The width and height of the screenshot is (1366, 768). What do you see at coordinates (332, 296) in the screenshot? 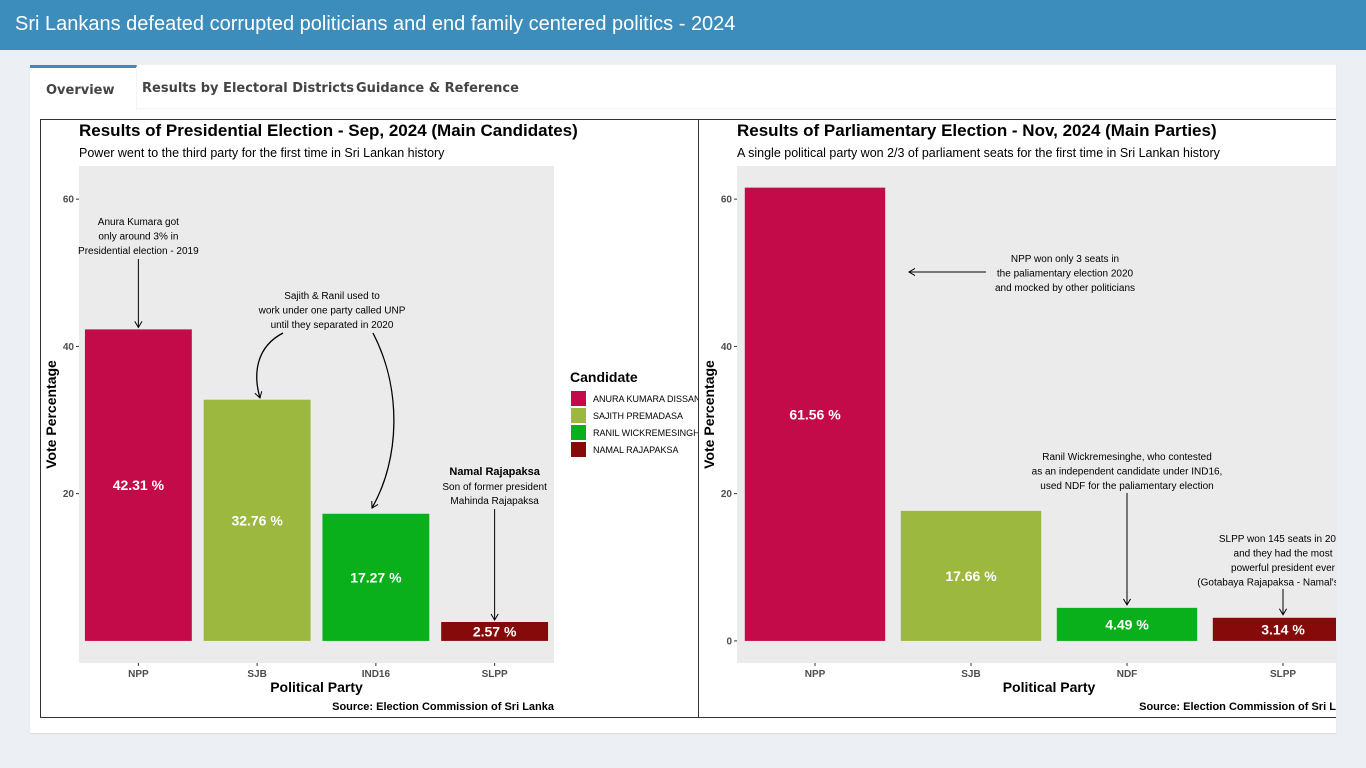
I see `annotation-line: Sajith & Ranil used to` at bounding box center [332, 296].